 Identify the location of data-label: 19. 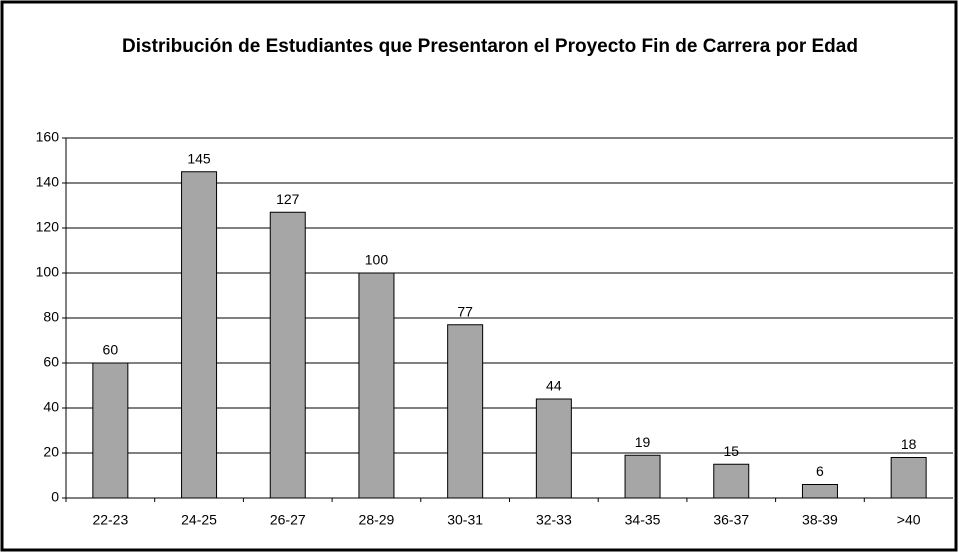
(643, 442).